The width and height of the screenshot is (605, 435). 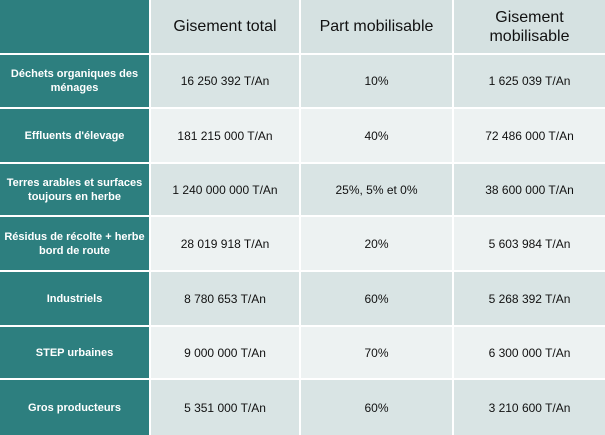 I want to click on cell-part-mobilisable: 20%, so click(x=377, y=244).